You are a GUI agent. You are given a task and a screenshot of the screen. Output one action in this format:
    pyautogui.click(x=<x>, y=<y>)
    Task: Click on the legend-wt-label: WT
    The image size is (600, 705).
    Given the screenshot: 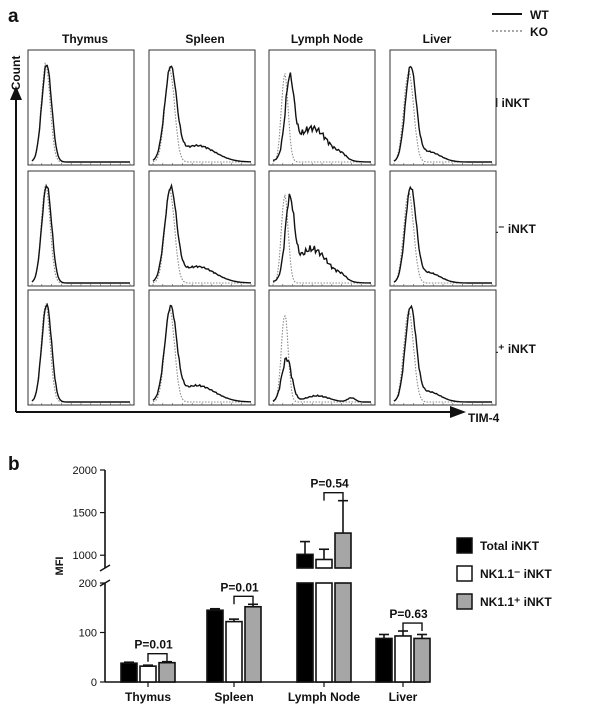 What is the action you would take?
    pyautogui.click(x=539, y=15)
    